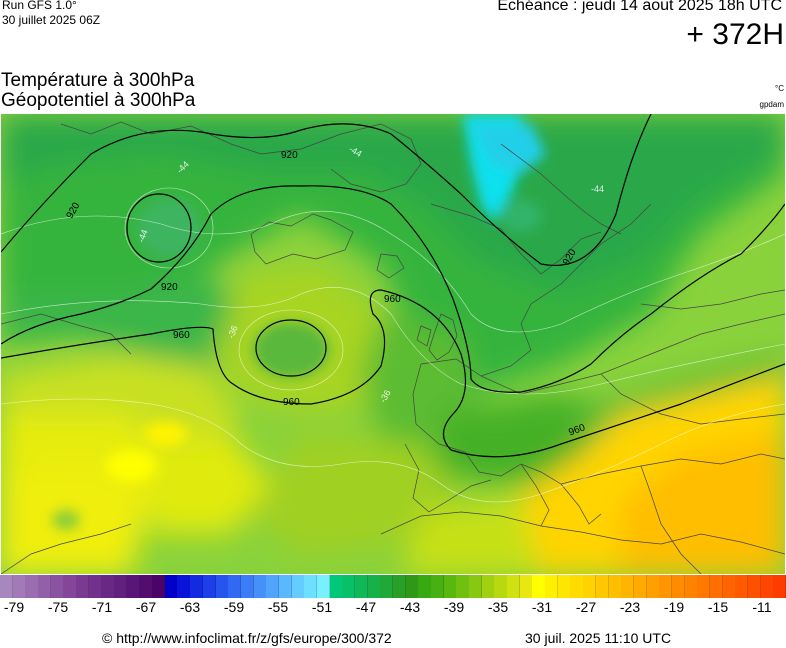  What do you see at coordinates (278, 607) in the screenshot?
I see `colorbar-tick: -55` at bounding box center [278, 607].